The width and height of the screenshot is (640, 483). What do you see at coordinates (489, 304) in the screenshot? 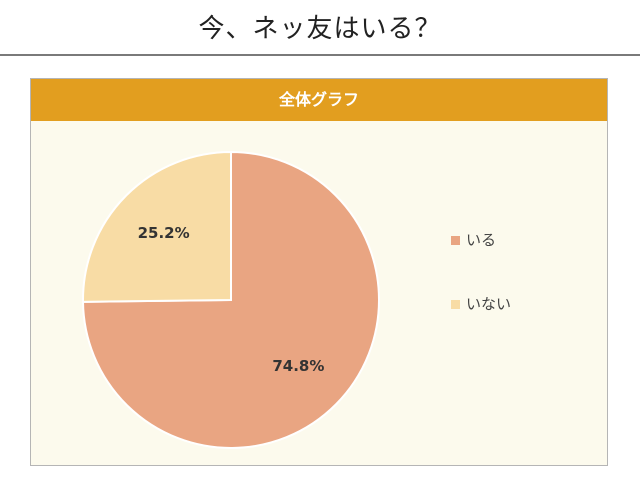
I see `legend-label-inai: いない` at bounding box center [489, 304].